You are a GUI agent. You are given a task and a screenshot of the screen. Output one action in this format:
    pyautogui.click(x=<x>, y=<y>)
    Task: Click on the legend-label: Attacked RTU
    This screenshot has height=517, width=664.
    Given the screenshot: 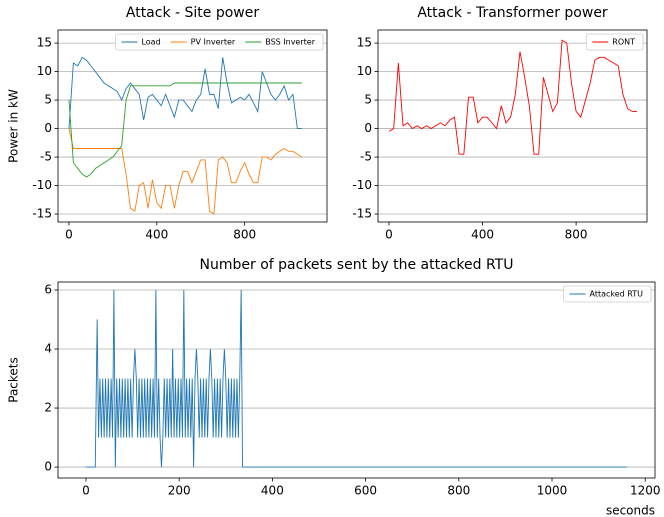 What is the action you would take?
    pyautogui.click(x=616, y=294)
    